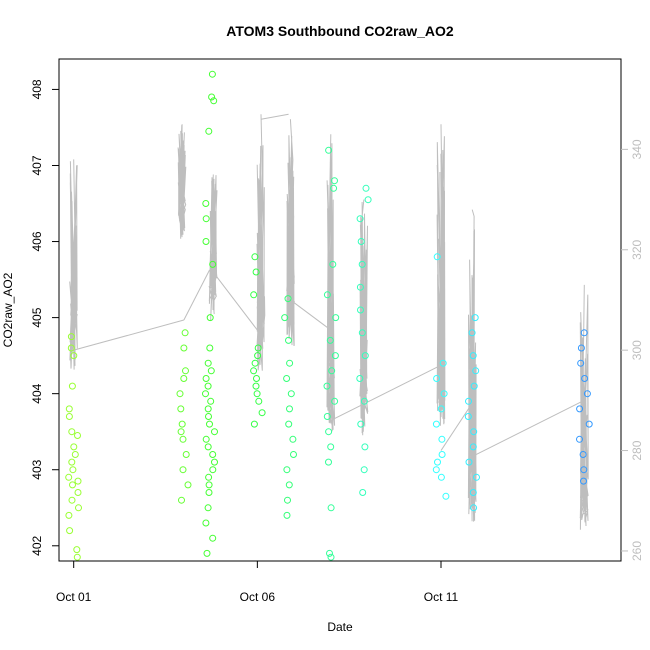  What do you see at coordinates (637, 350) in the screenshot?
I see `y2-tick-label: 300` at bounding box center [637, 350].